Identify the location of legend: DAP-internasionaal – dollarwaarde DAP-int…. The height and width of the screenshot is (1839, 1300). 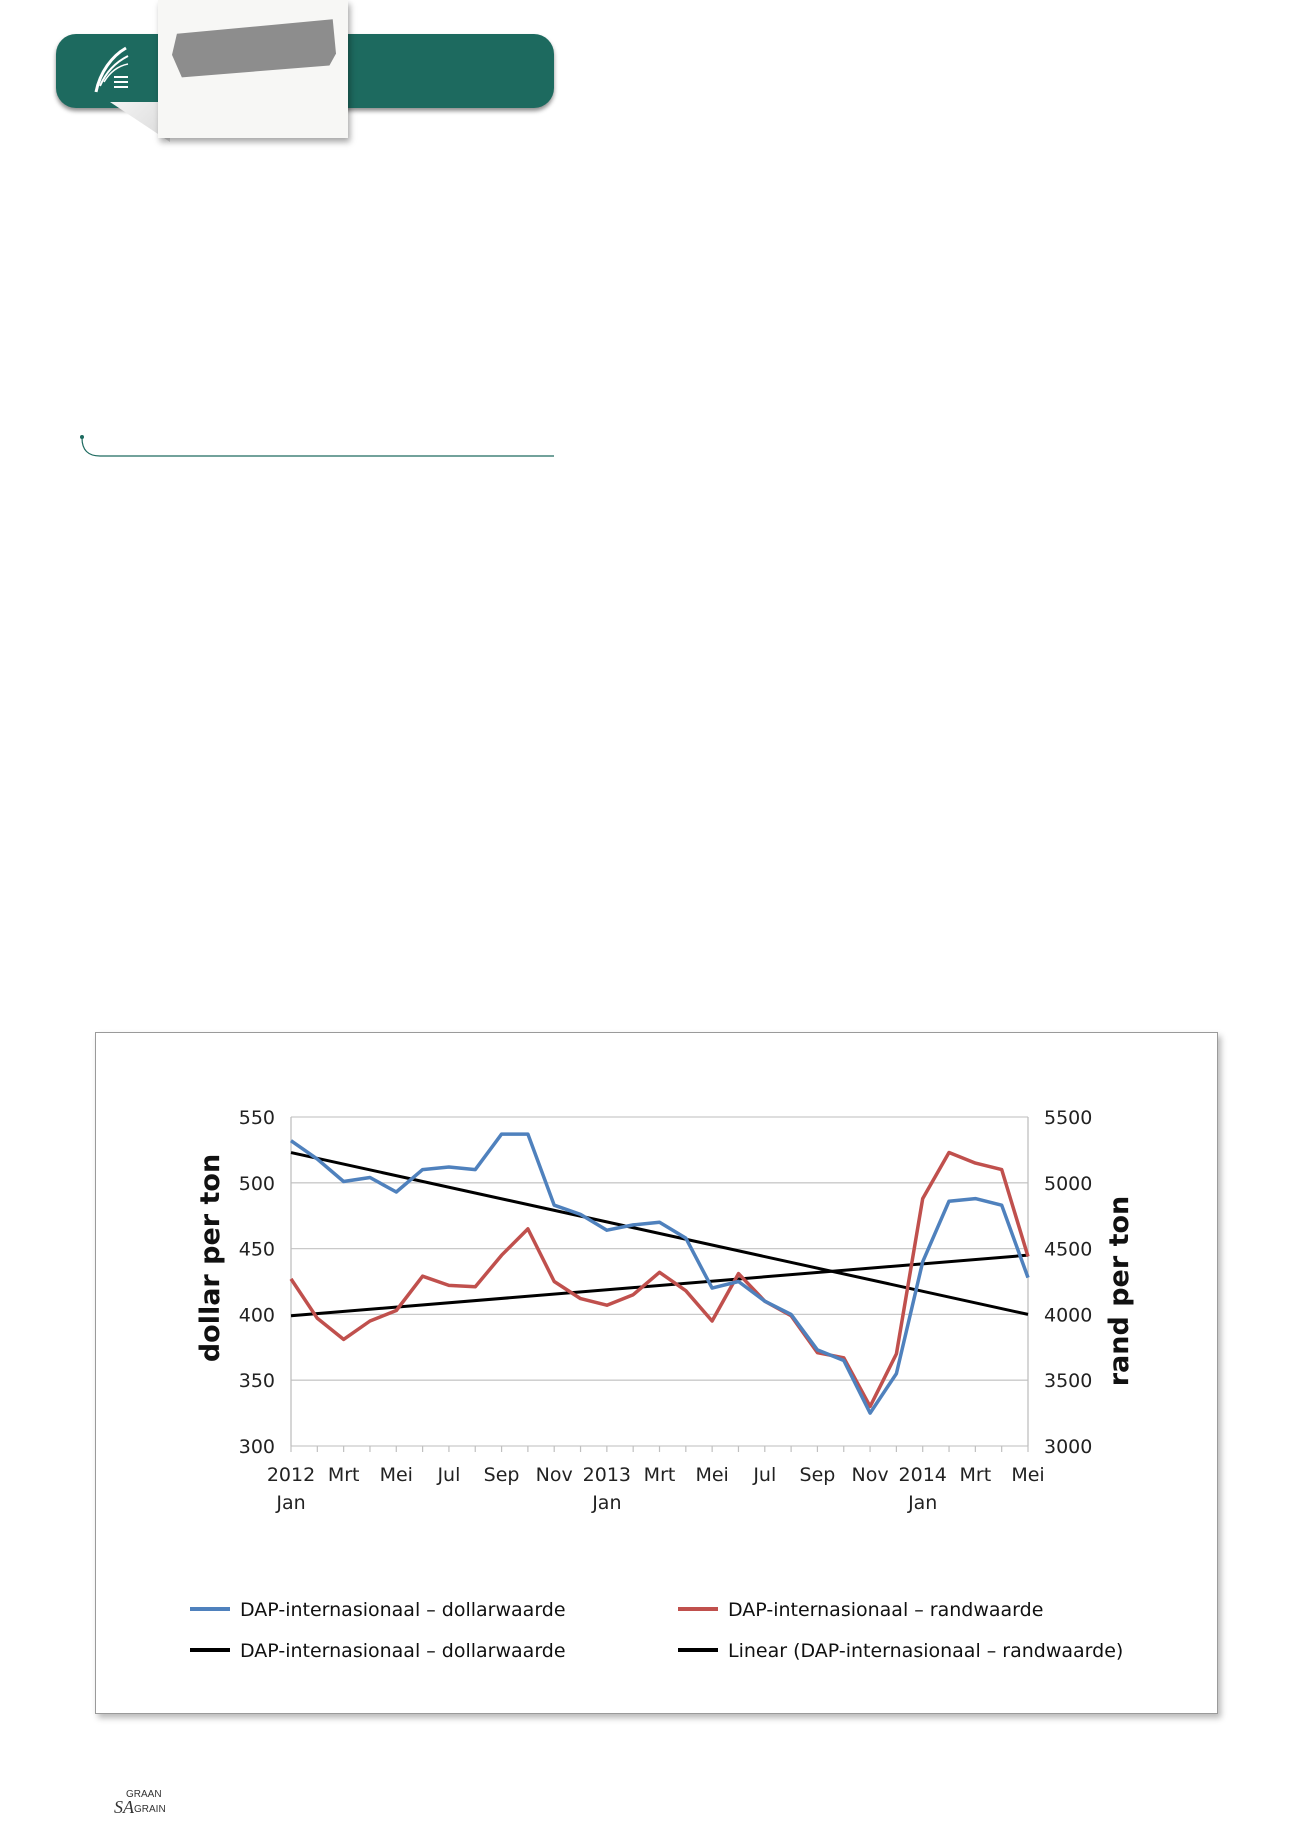
(656, 1630).